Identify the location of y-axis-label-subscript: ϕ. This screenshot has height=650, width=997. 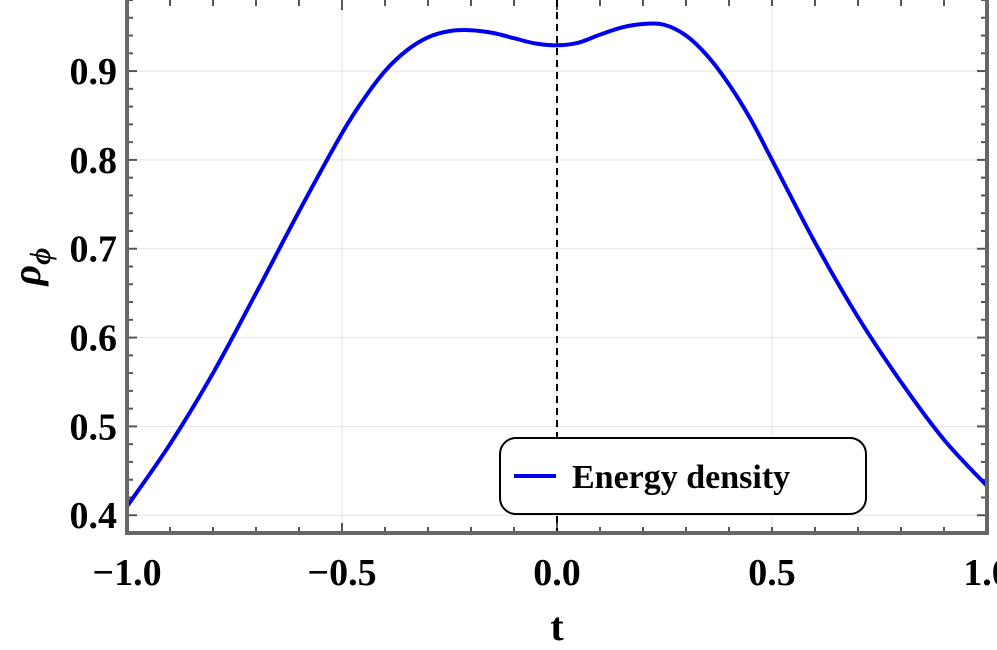
(40, 256).